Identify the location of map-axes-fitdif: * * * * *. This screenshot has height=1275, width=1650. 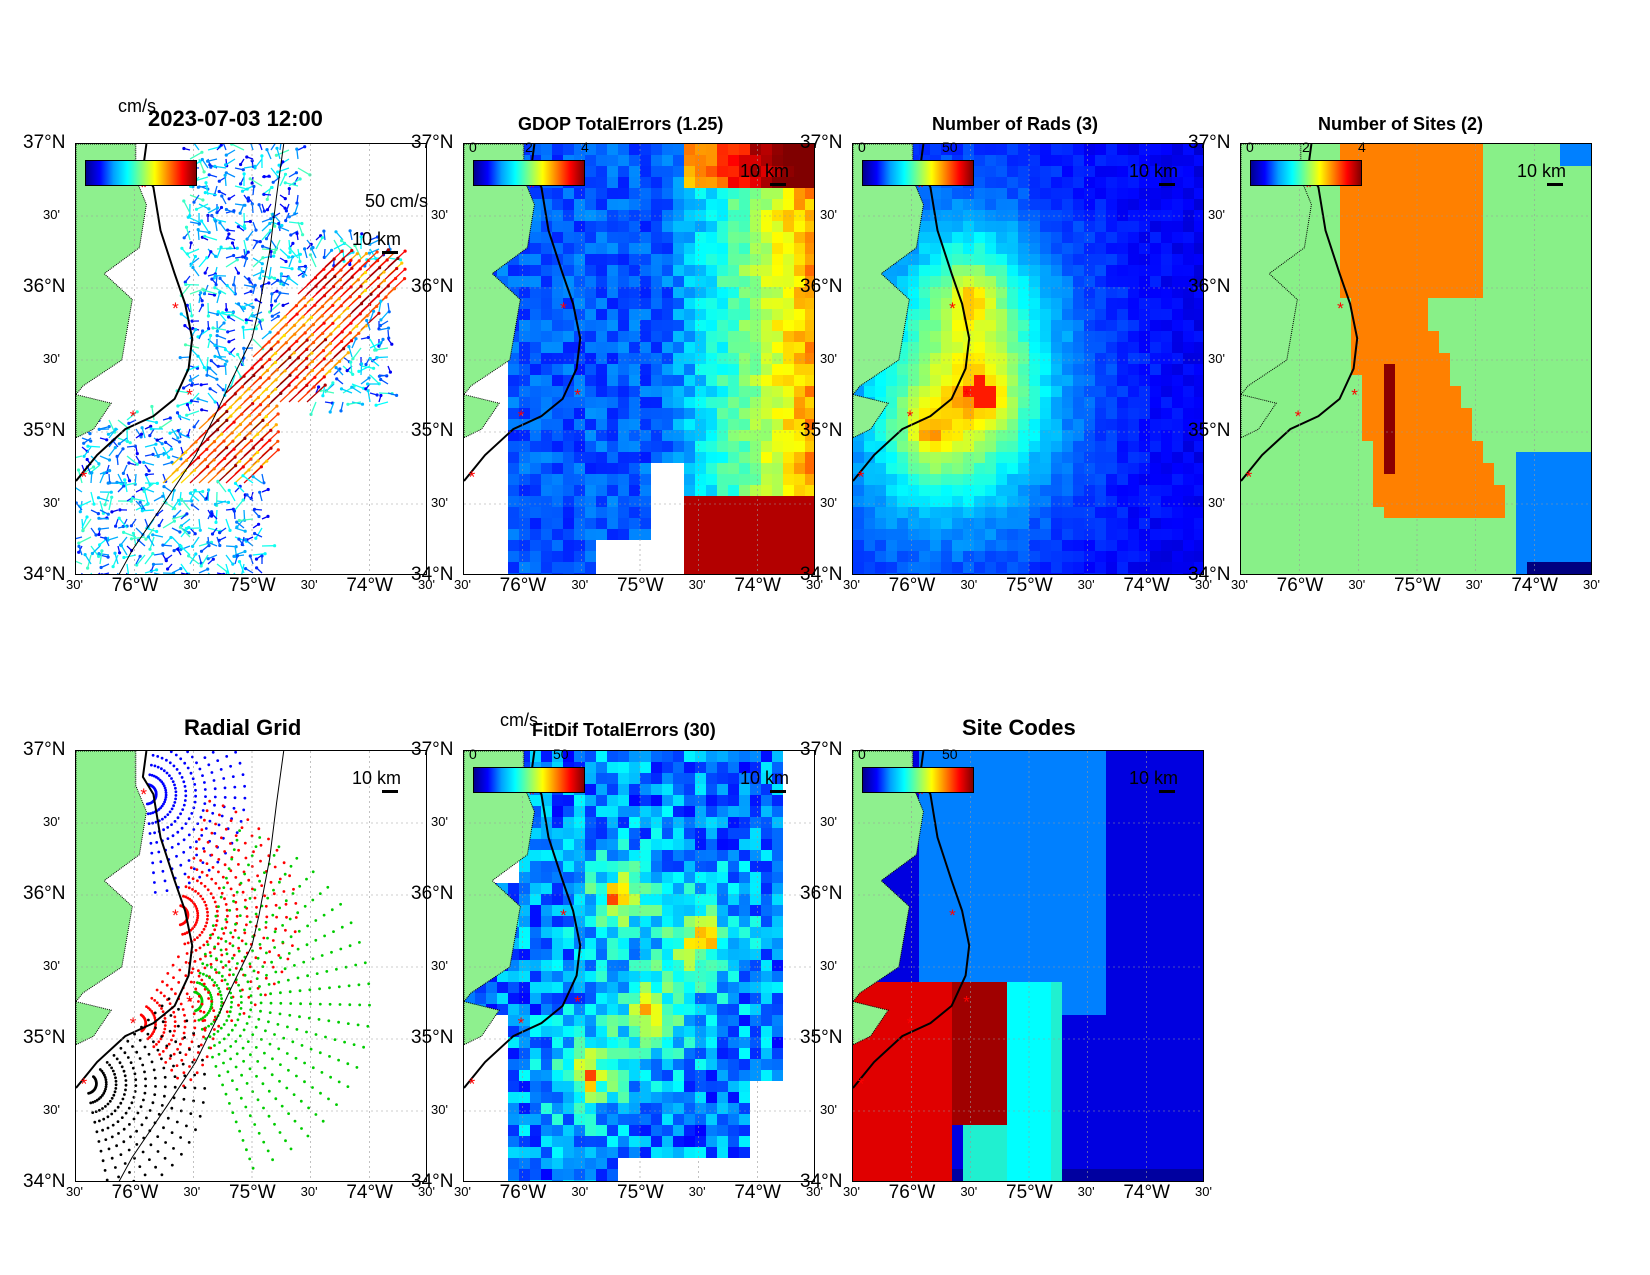
(639, 966).